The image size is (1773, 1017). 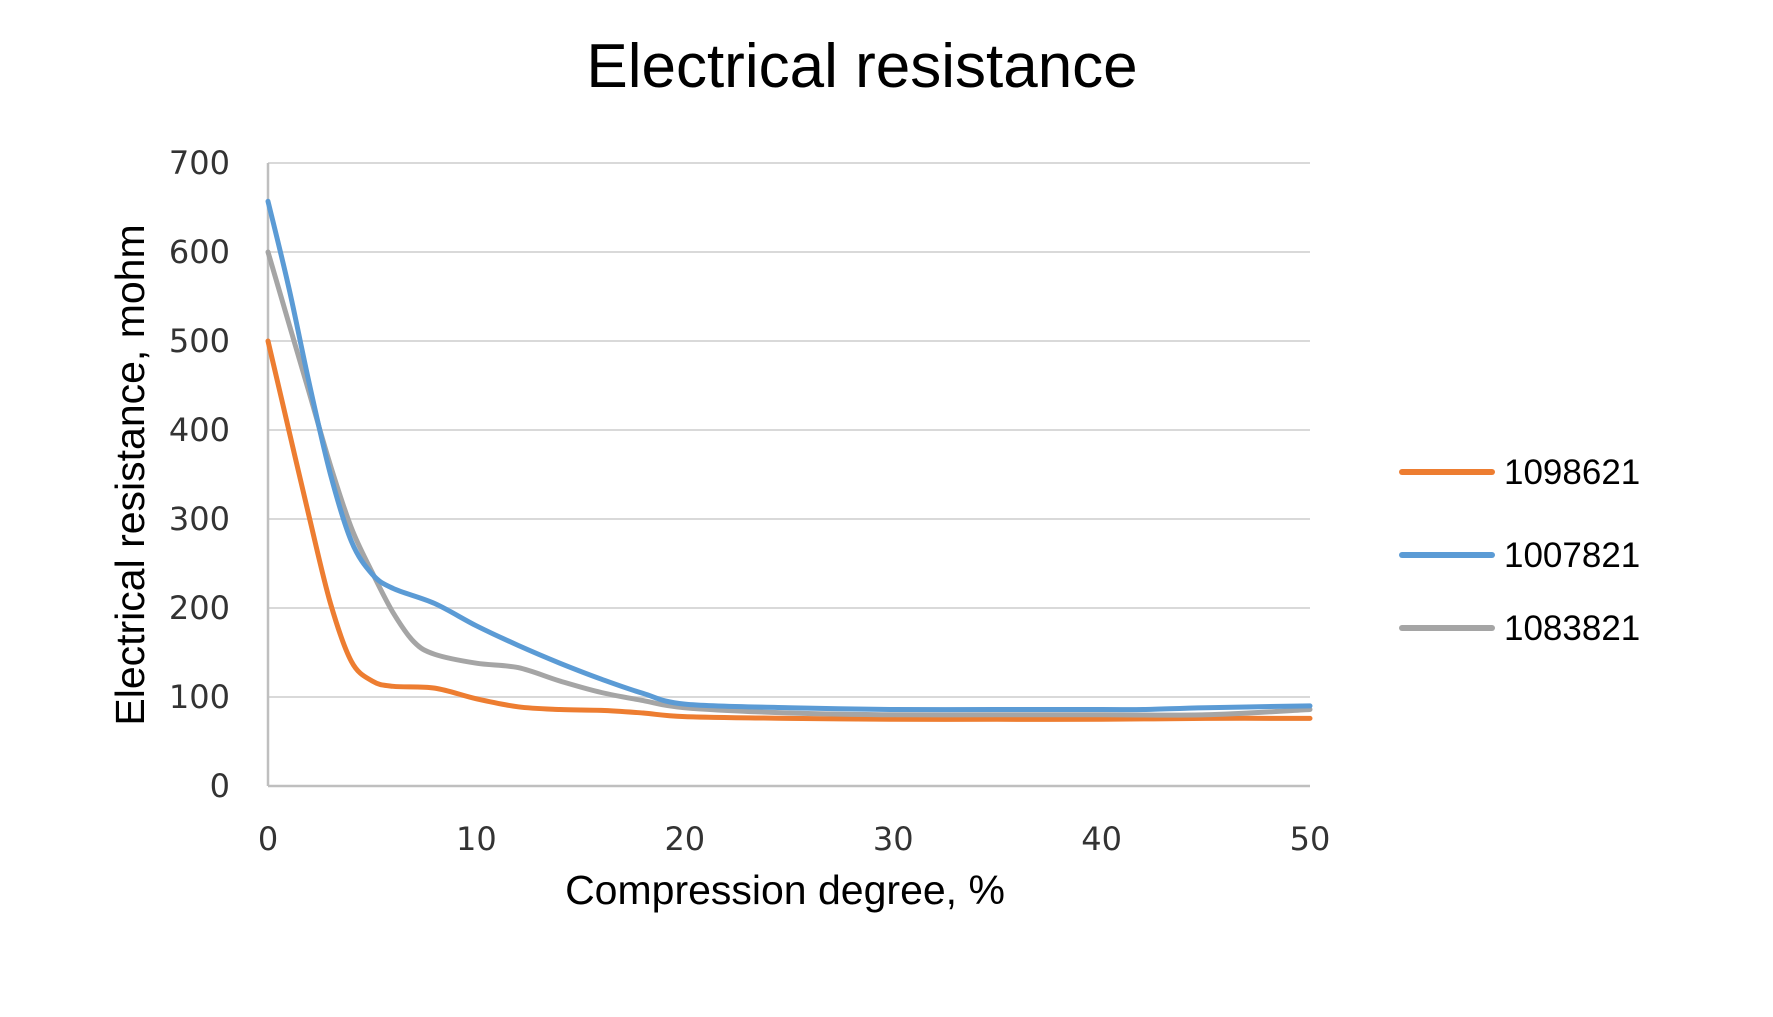 What do you see at coordinates (130, 474) in the screenshot?
I see `y-axis-label: Electrical resistance, mohm` at bounding box center [130, 474].